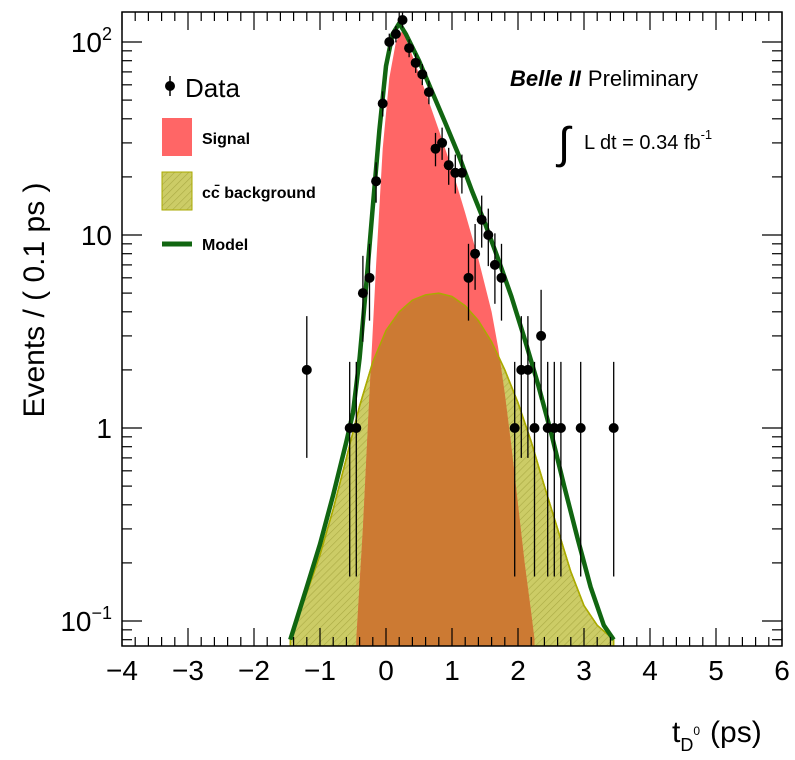 Image resolution: width=795 pixels, height=760 pixels. I want to click on legend-model: Model, so click(205, 245).